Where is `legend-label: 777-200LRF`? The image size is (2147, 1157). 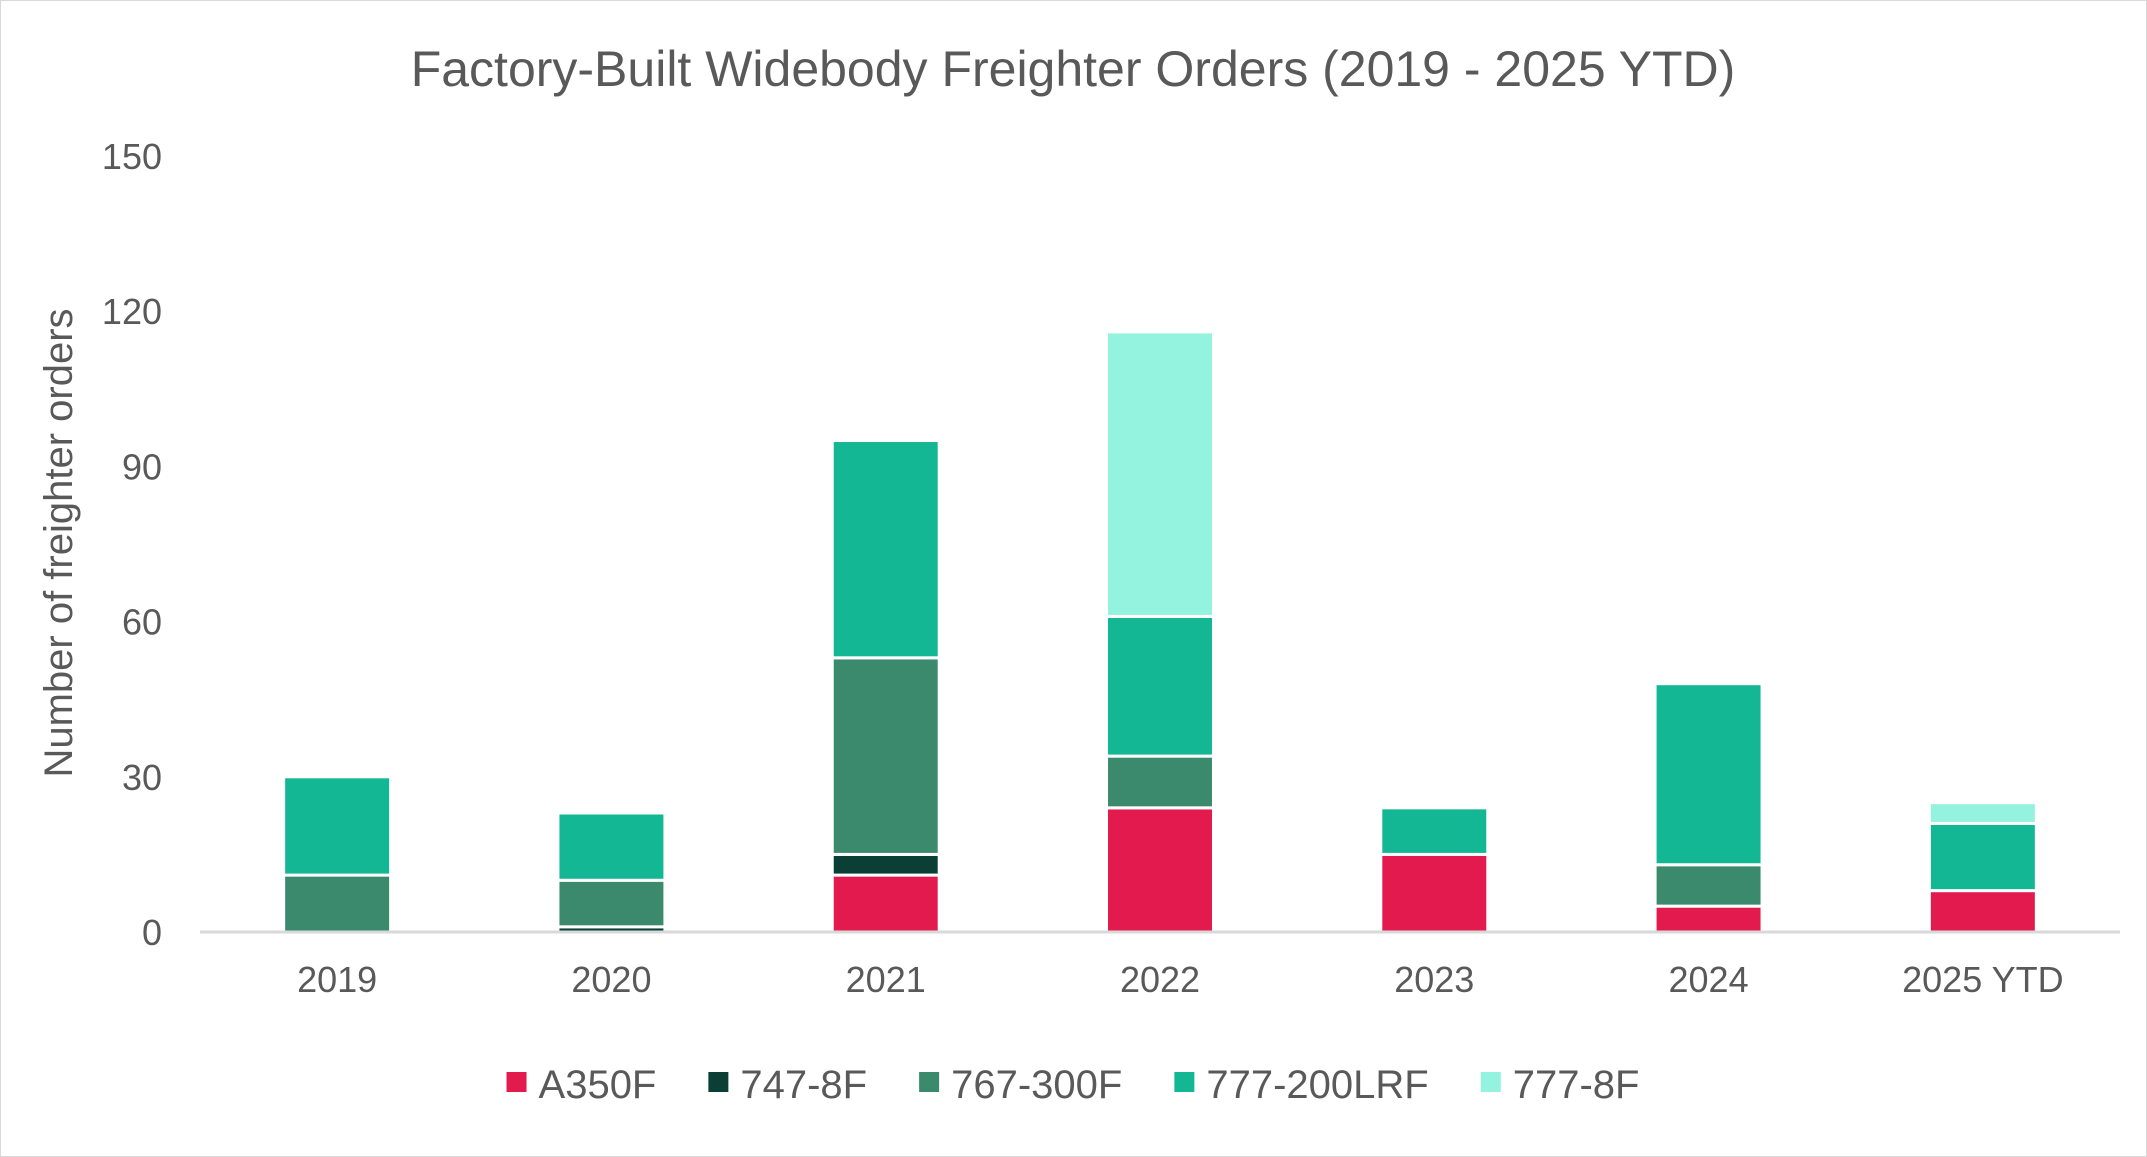 legend-label: 777-200LRF is located at coordinates (1317, 1085).